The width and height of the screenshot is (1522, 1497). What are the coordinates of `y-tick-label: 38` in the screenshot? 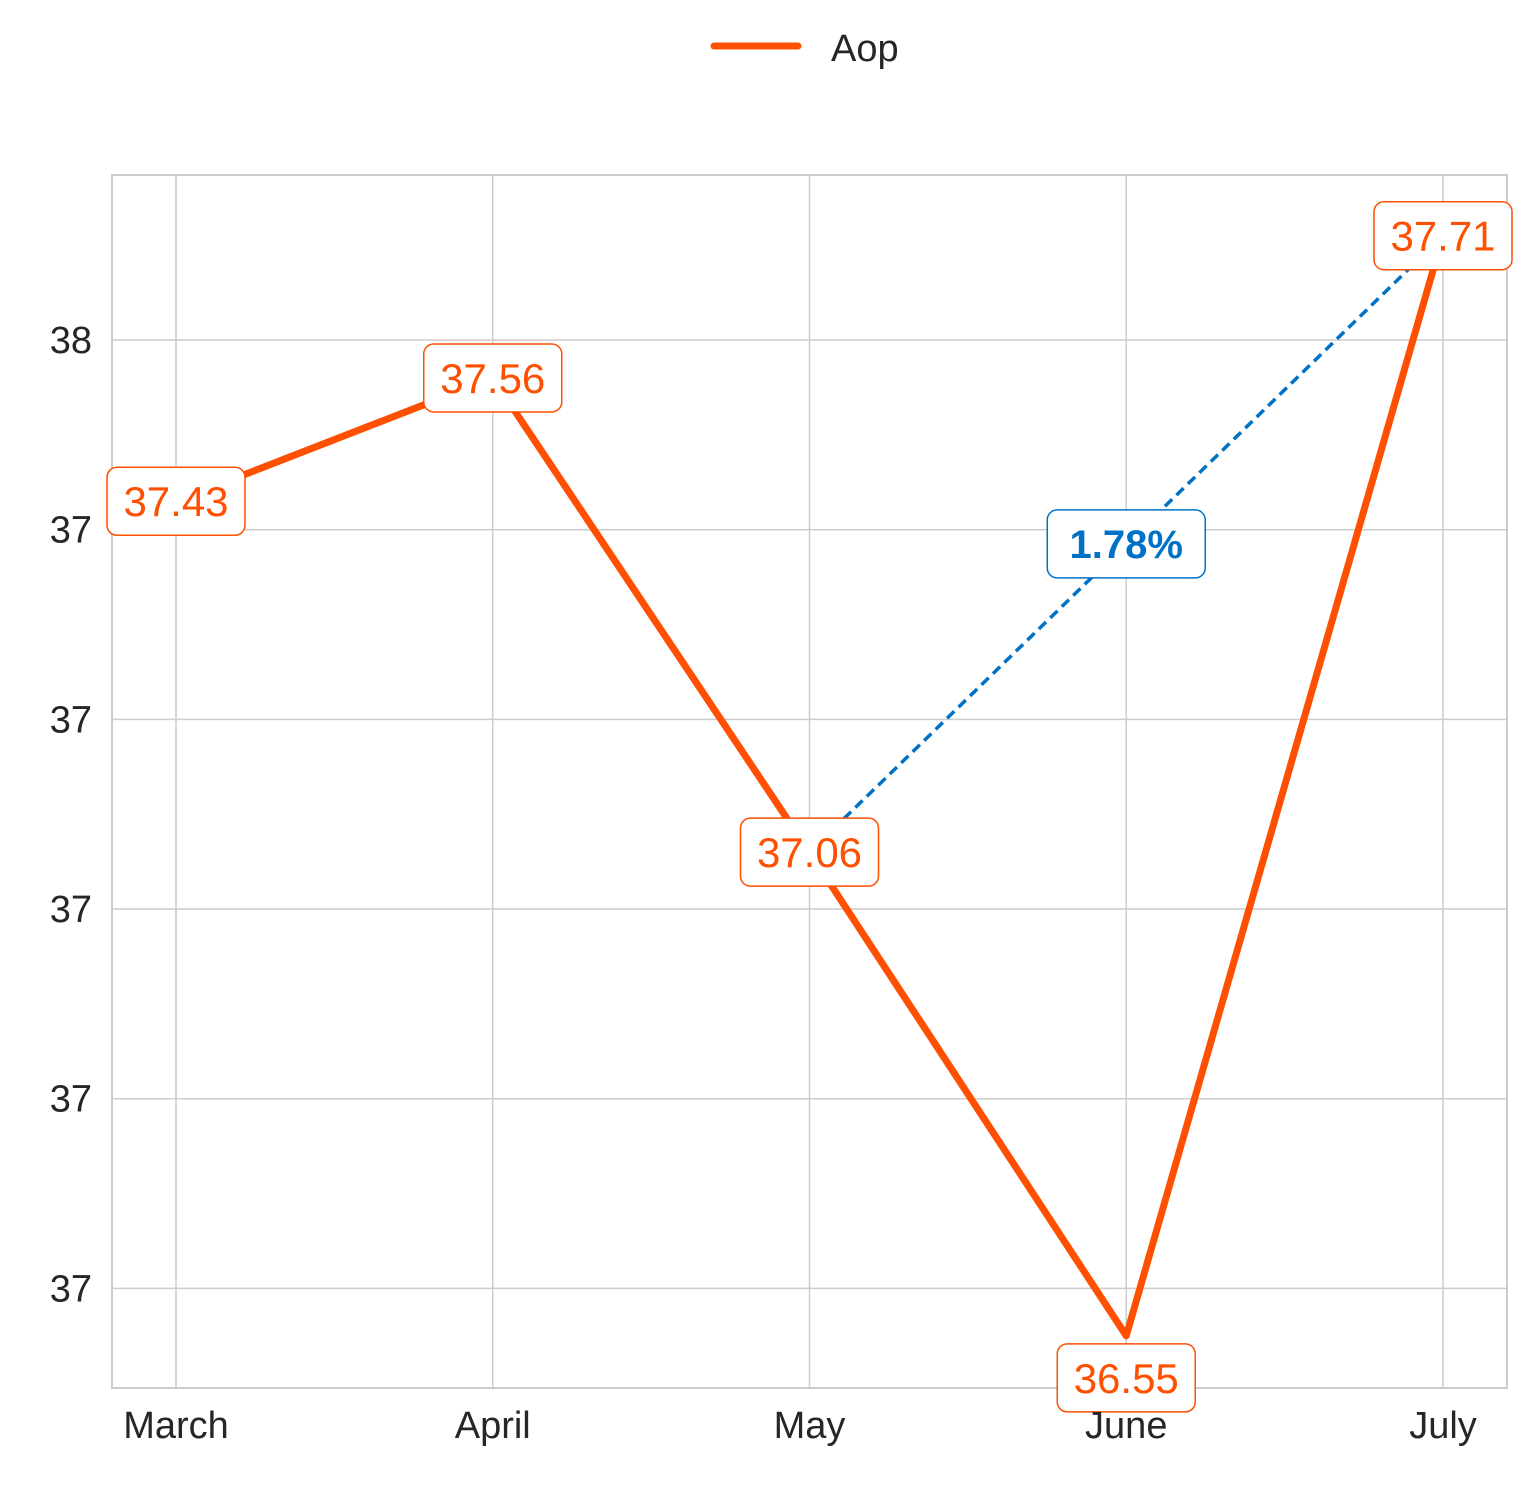 It's located at (71, 341).